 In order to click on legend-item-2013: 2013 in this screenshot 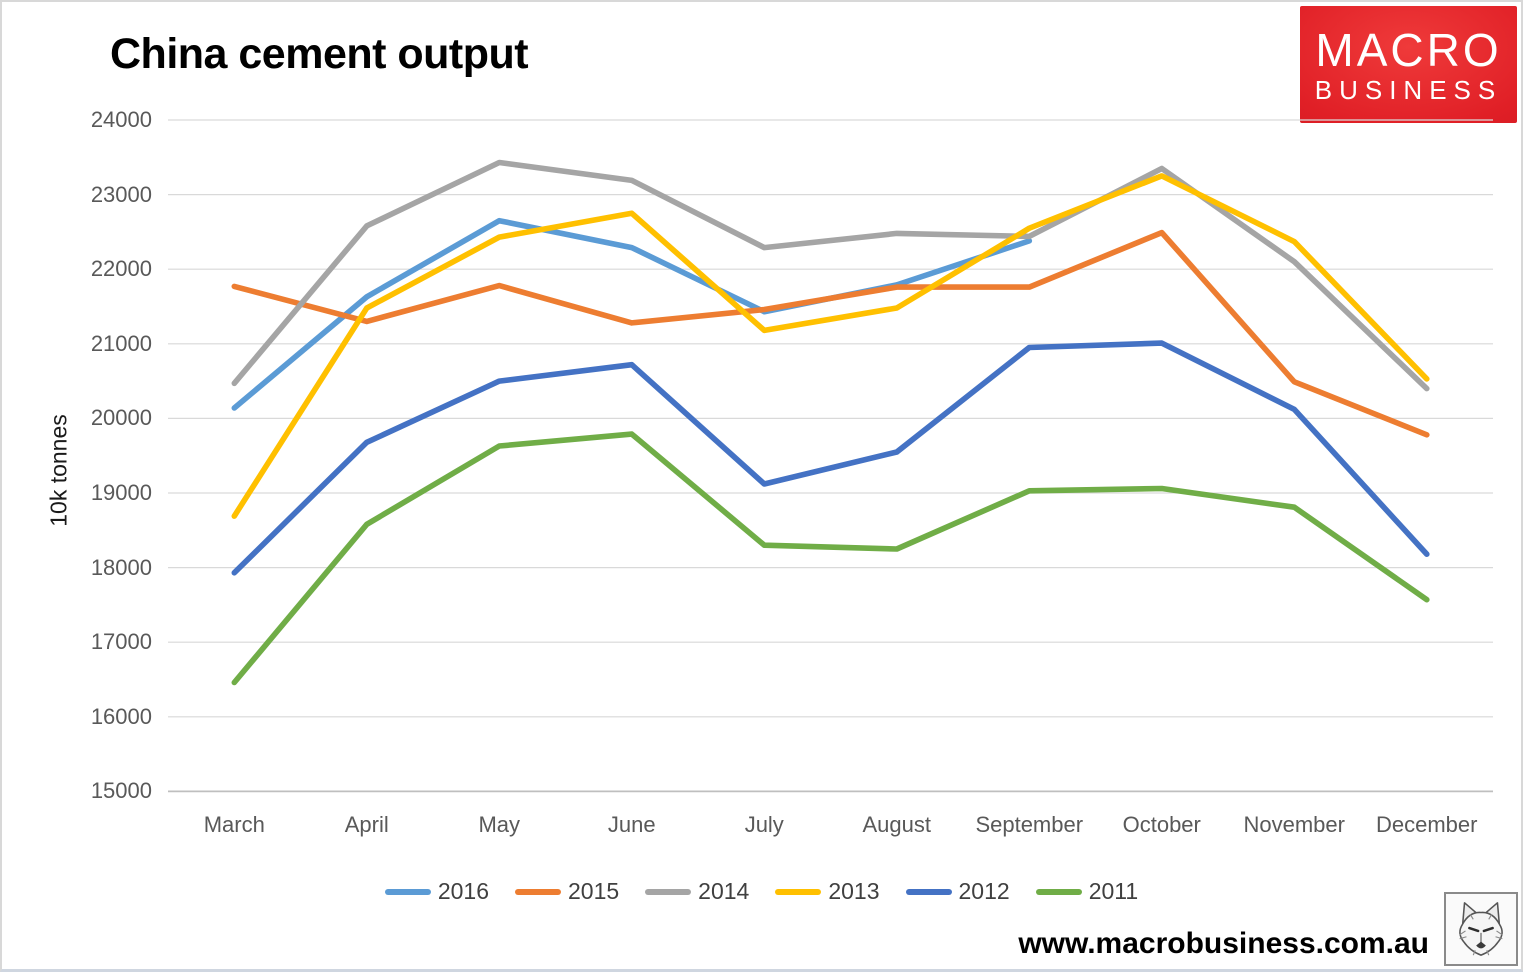, I will do `click(827, 891)`.